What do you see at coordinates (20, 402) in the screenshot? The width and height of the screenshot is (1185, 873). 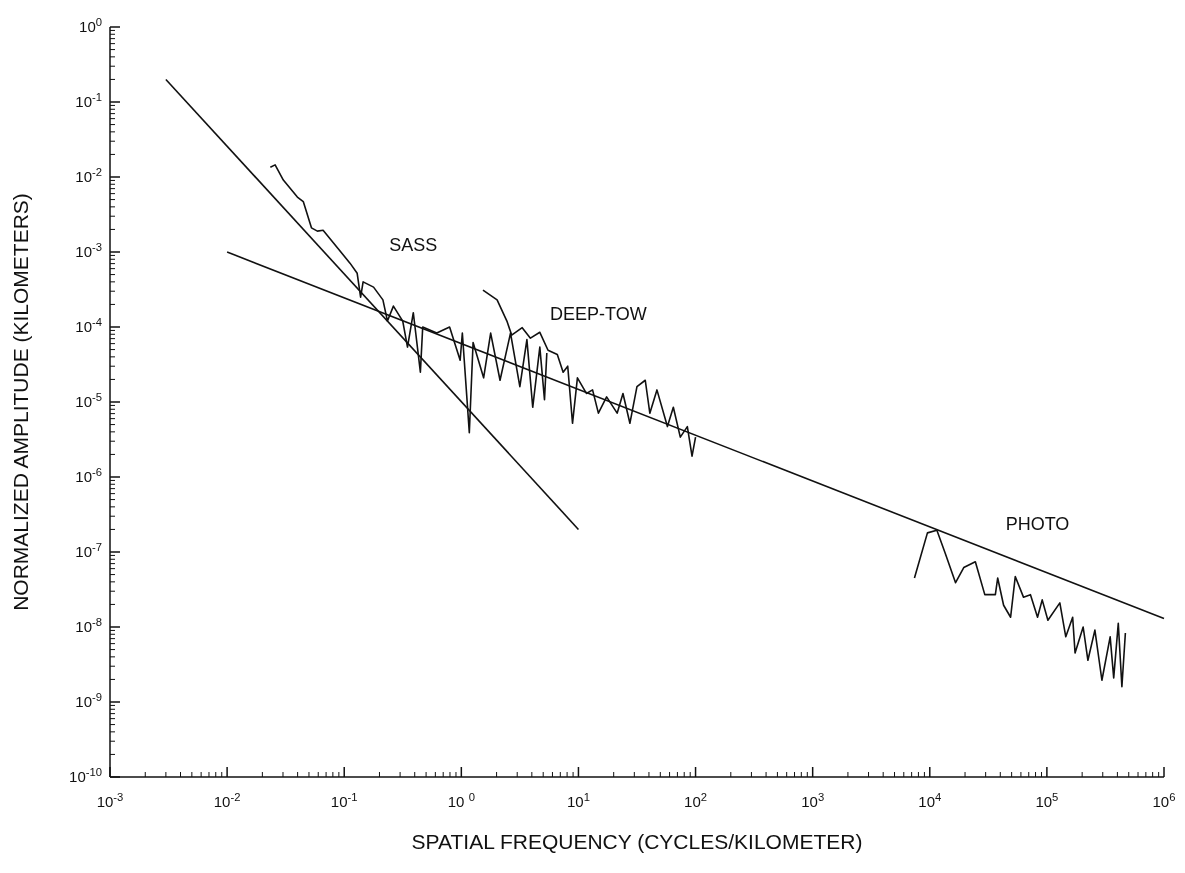 I see `y-axis-title: NORMALIZED AMPLITUDE (KILOMETERS)` at bounding box center [20, 402].